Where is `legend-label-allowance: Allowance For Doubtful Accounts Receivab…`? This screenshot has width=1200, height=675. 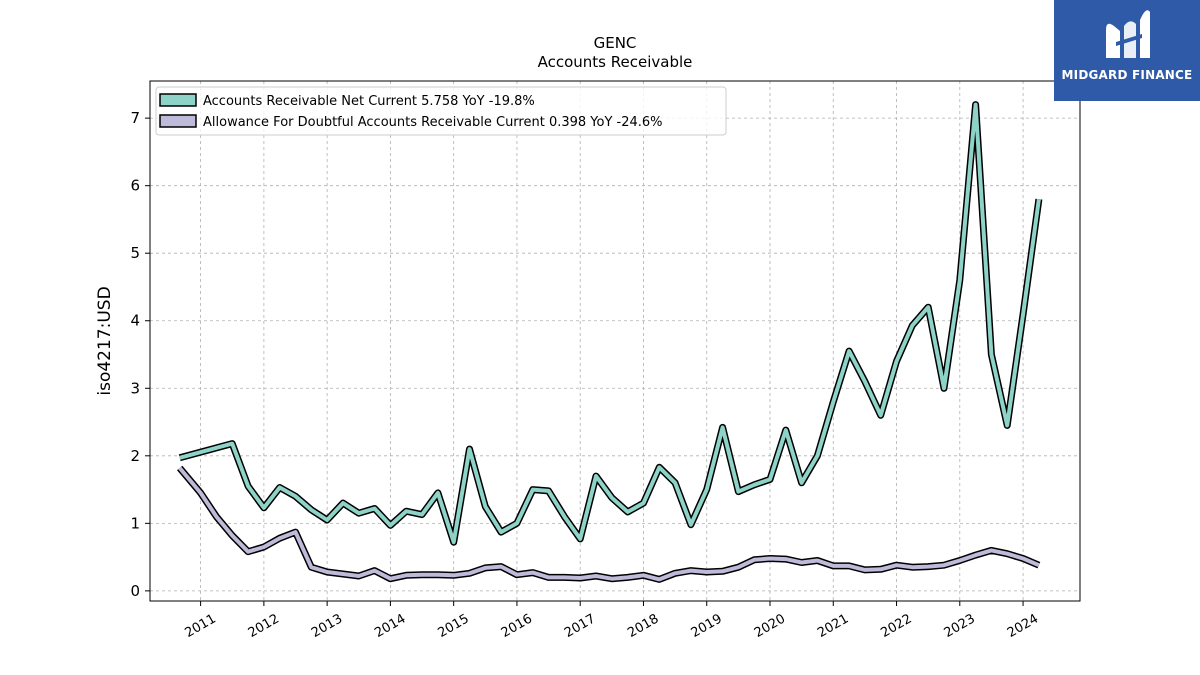 legend-label-allowance: Allowance For Doubtful Accounts Receivab… is located at coordinates (433, 122).